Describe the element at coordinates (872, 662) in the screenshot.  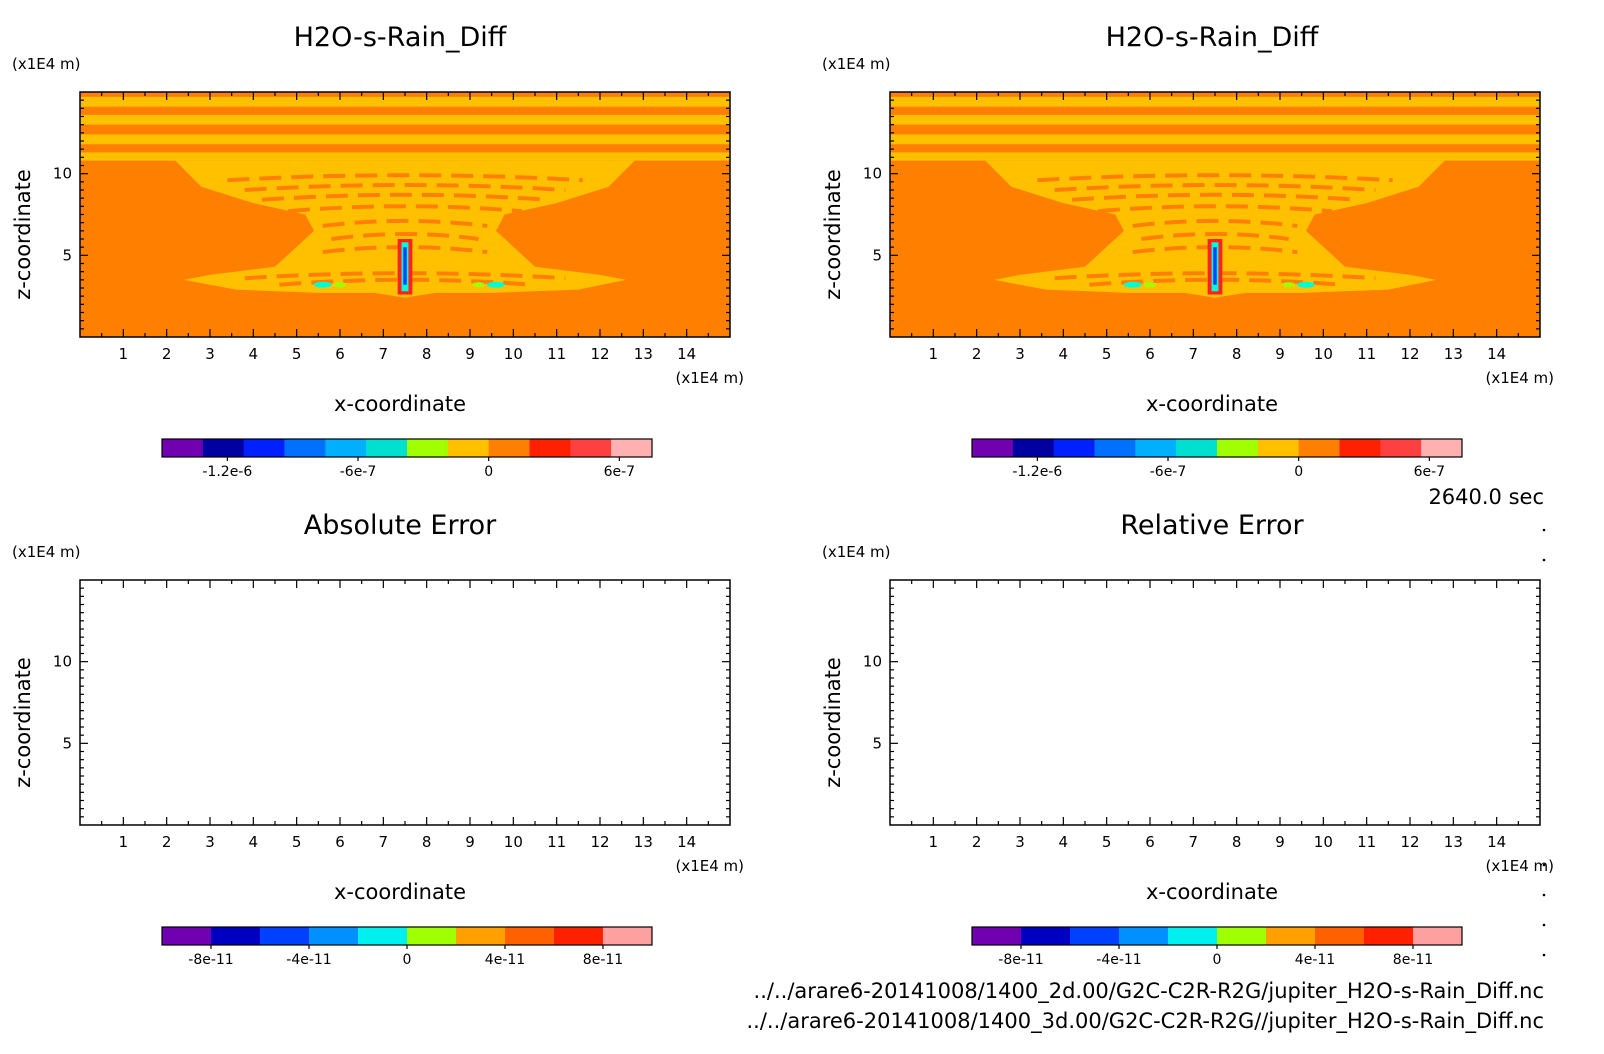
I see `y-tick-label: 10` at that location.